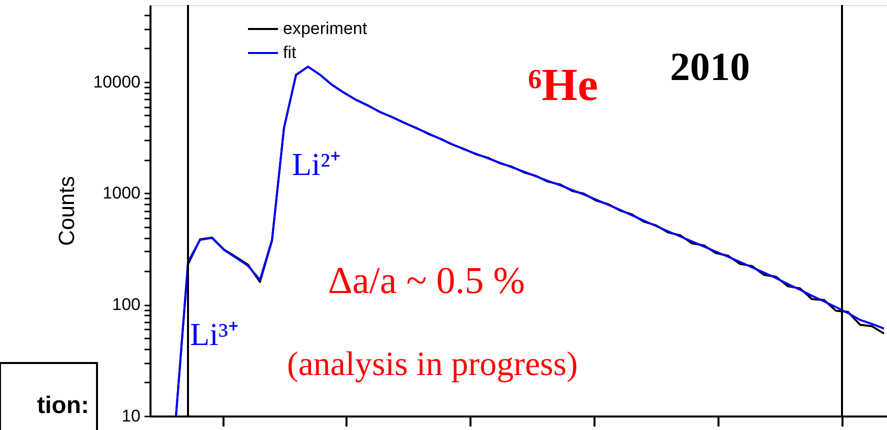 Image resolution: width=887 pixels, height=430 pixels. I want to click on annotation: (analysis in progress), so click(432, 364).